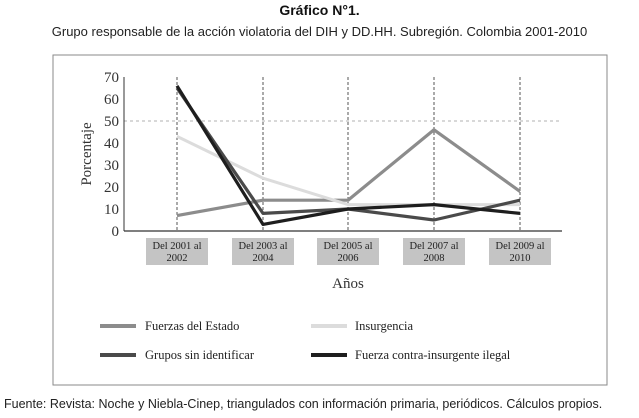 This screenshot has width=639, height=418. I want to click on y-tick-label: 40, so click(111, 144).